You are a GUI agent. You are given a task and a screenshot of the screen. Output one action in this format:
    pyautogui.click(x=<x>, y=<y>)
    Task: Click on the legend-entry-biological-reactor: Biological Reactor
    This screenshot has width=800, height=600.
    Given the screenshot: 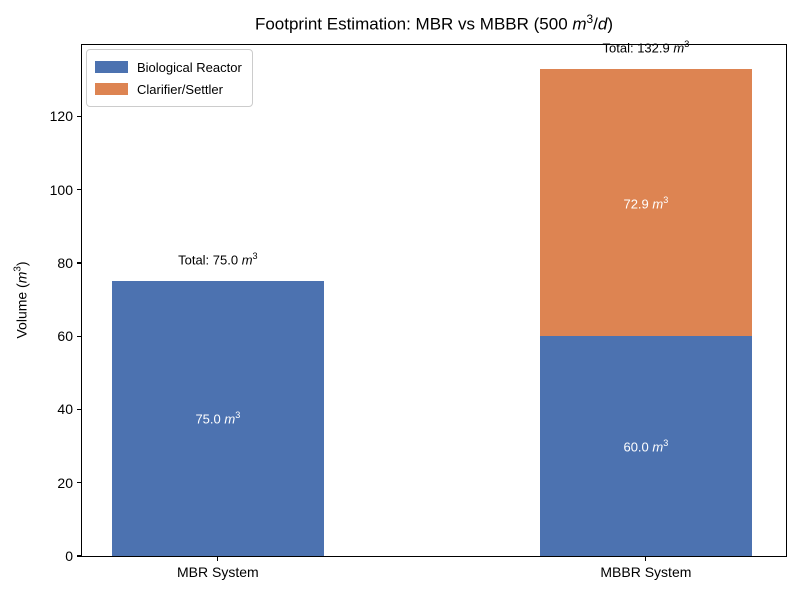 What is the action you would take?
    pyautogui.click(x=168, y=67)
    